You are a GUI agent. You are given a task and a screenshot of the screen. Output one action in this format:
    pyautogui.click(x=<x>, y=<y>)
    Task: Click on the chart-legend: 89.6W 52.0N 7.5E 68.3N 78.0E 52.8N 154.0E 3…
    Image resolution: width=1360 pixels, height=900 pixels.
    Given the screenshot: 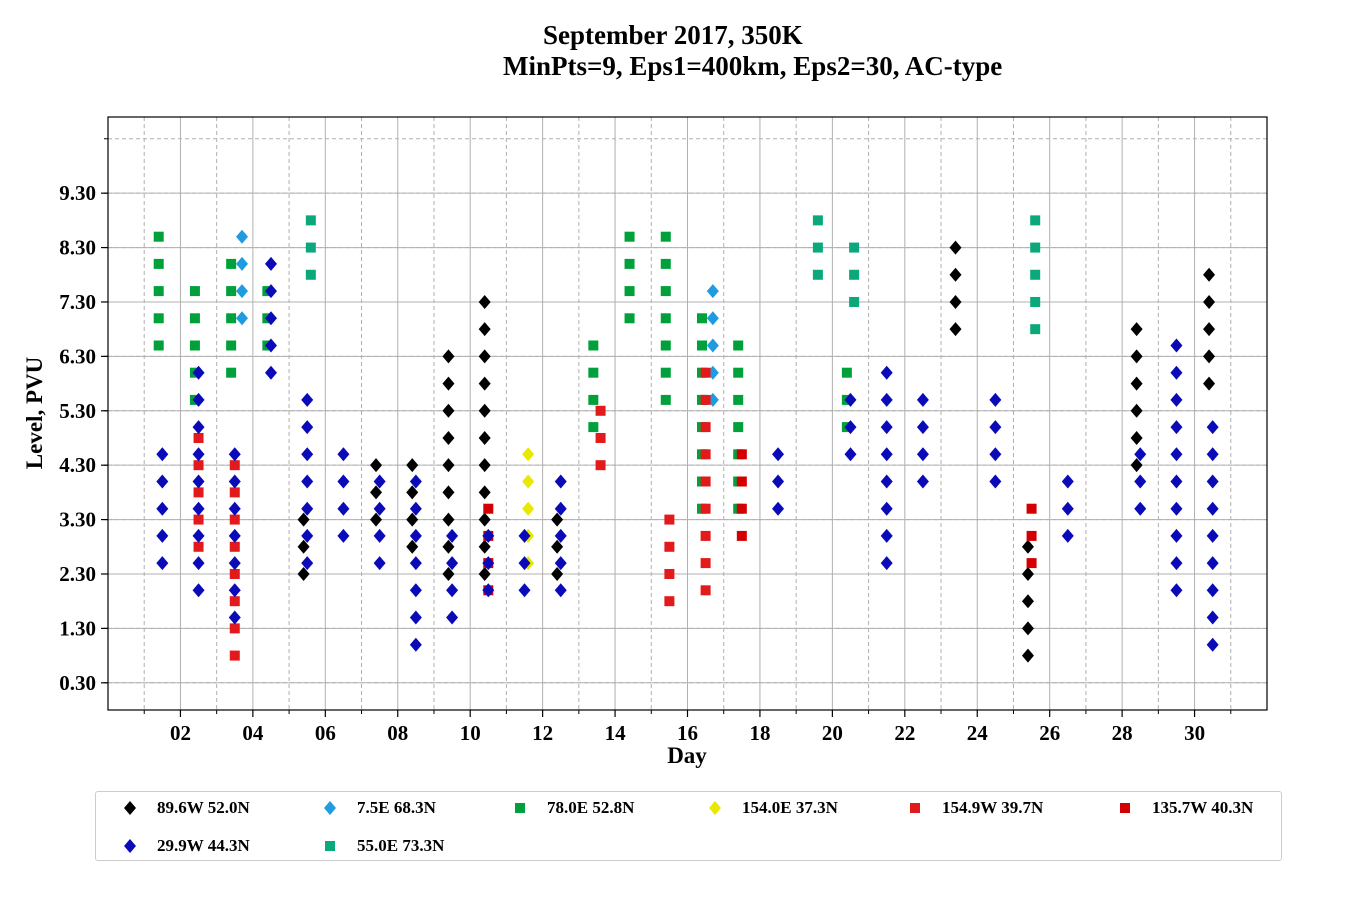 What is the action you would take?
    pyautogui.click(x=688, y=826)
    